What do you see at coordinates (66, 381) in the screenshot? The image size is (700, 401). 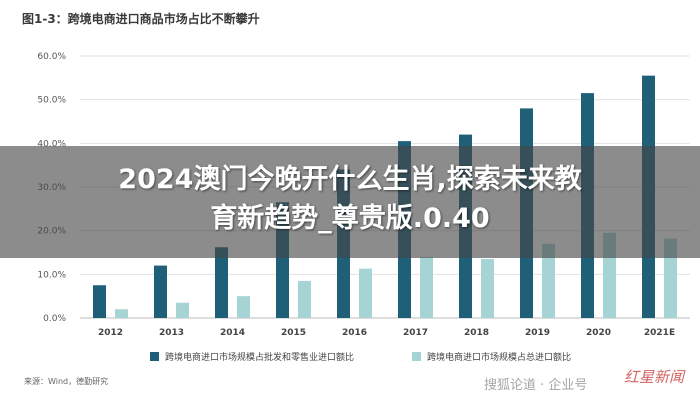 I see `source-note: 来源：Wind，德勤研究` at bounding box center [66, 381].